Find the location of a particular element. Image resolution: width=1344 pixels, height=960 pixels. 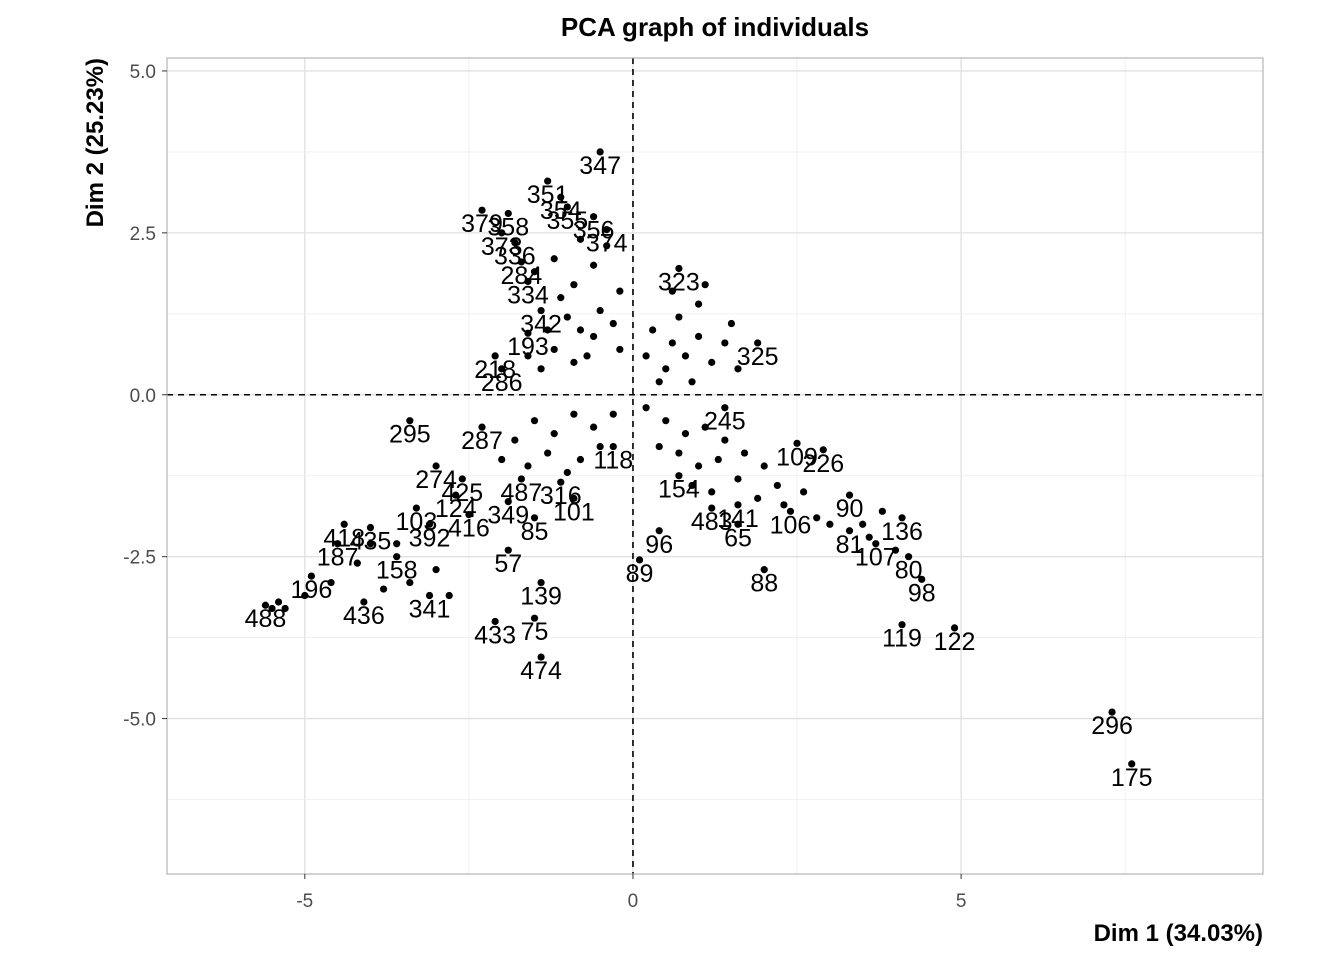

point-label: 81 is located at coordinates (850, 545).